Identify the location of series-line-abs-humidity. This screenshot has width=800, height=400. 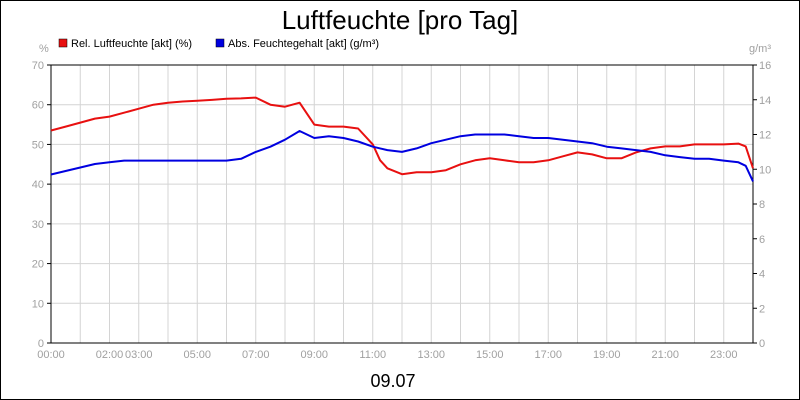
(402, 156).